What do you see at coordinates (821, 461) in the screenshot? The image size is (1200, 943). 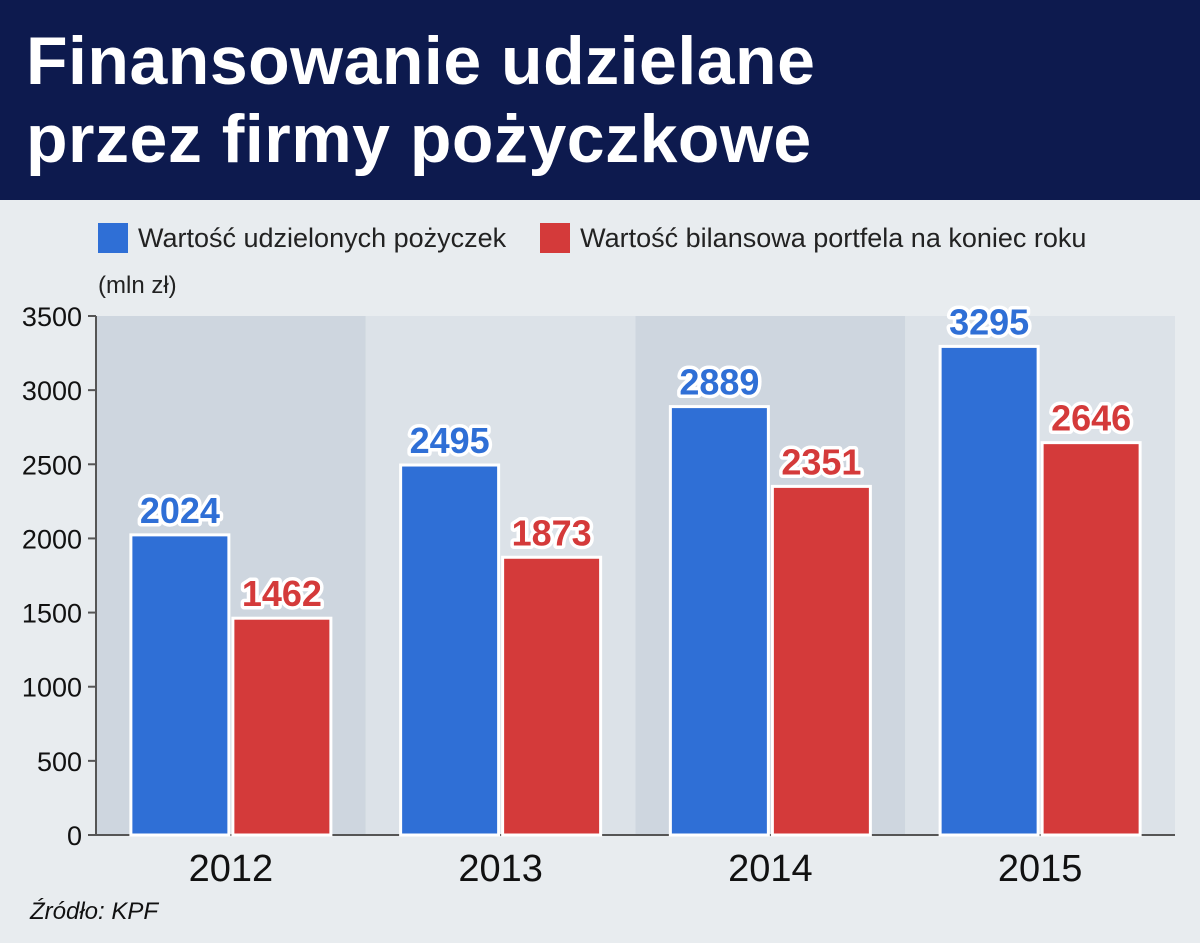 I see `data-label-series-1: 2351` at bounding box center [821, 461].